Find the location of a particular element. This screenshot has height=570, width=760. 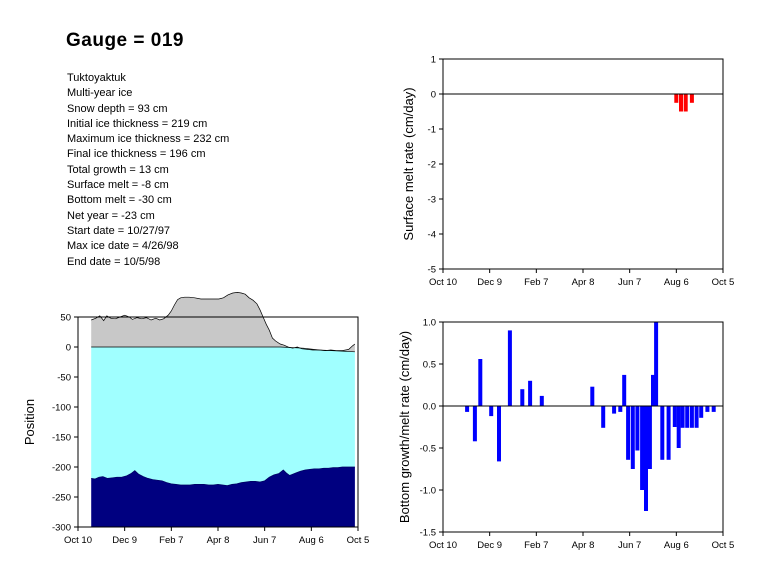

y-axis-label: Surface melt rate (cm/day) is located at coordinates (408, 163).